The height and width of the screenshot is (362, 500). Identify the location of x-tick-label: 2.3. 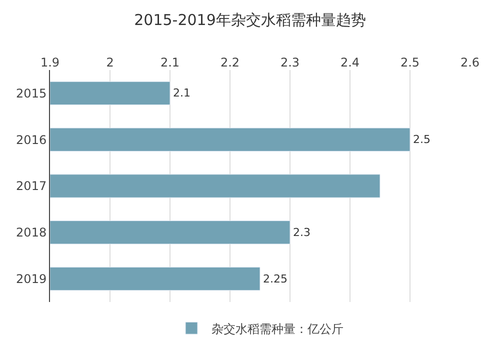
(290, 63).